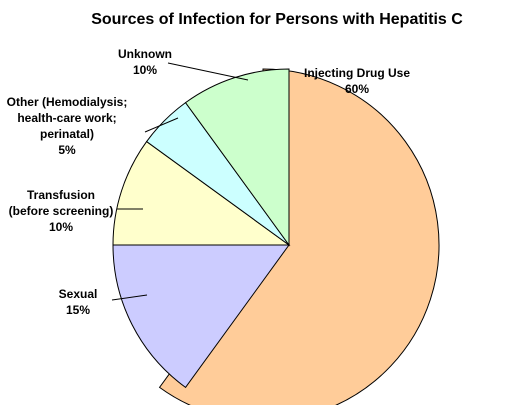 This screenshot has height=405, width=520. I want to click on slice-label: Injecting Drug Use 60%, so click(357, 81).